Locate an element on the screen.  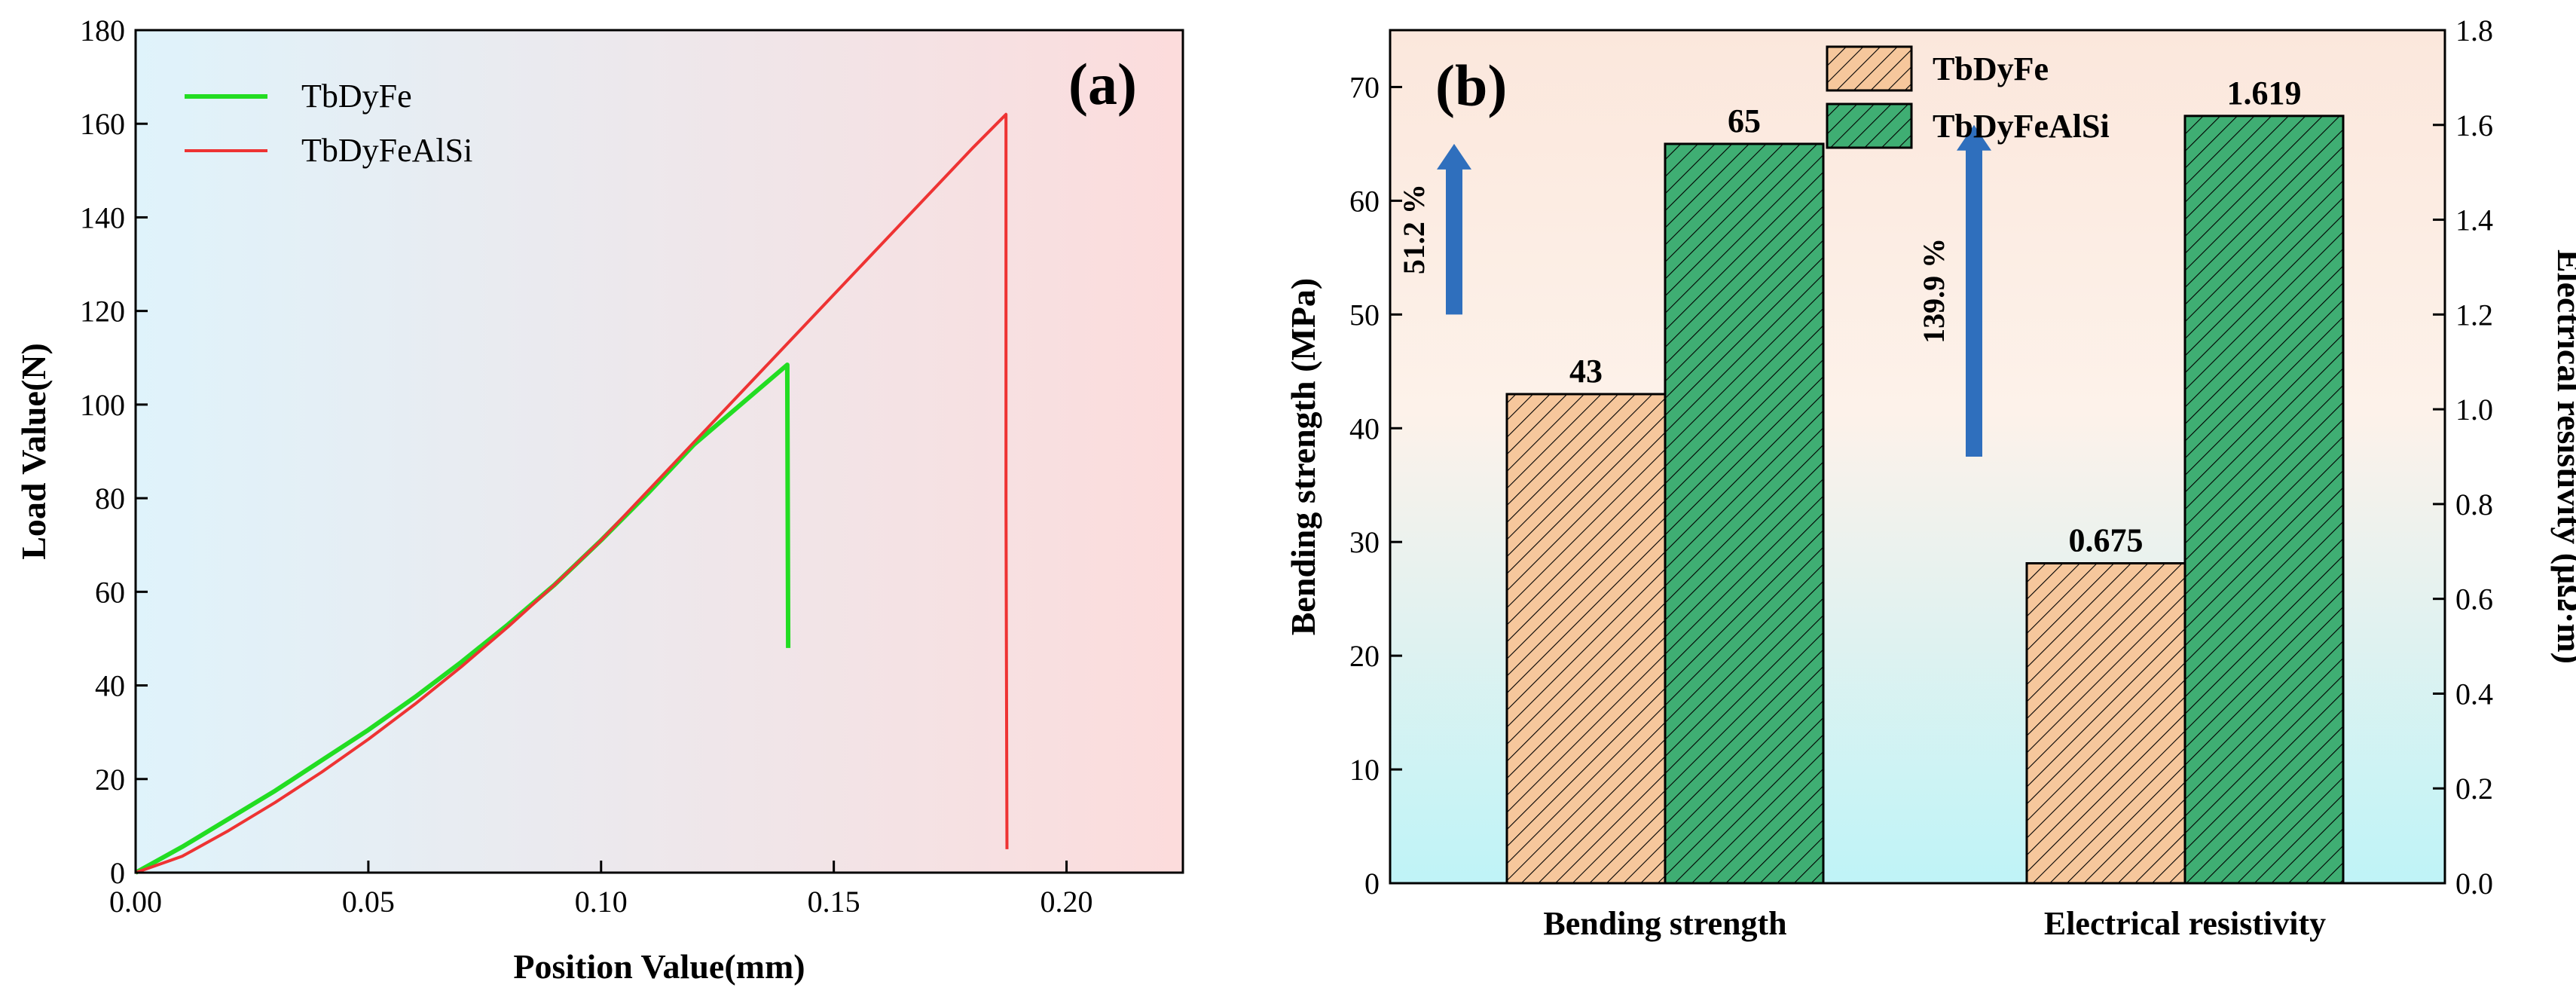
y-tick-label: 60 is located at coordinates (110, 592).